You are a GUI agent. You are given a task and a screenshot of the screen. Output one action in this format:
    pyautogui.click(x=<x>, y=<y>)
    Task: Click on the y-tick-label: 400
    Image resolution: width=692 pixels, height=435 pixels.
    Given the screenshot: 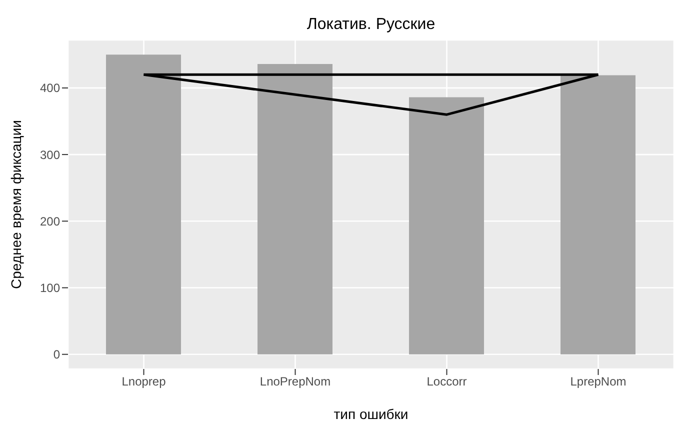 What is the action you would take?
    pyautogui.click(x=50, y=88)
    